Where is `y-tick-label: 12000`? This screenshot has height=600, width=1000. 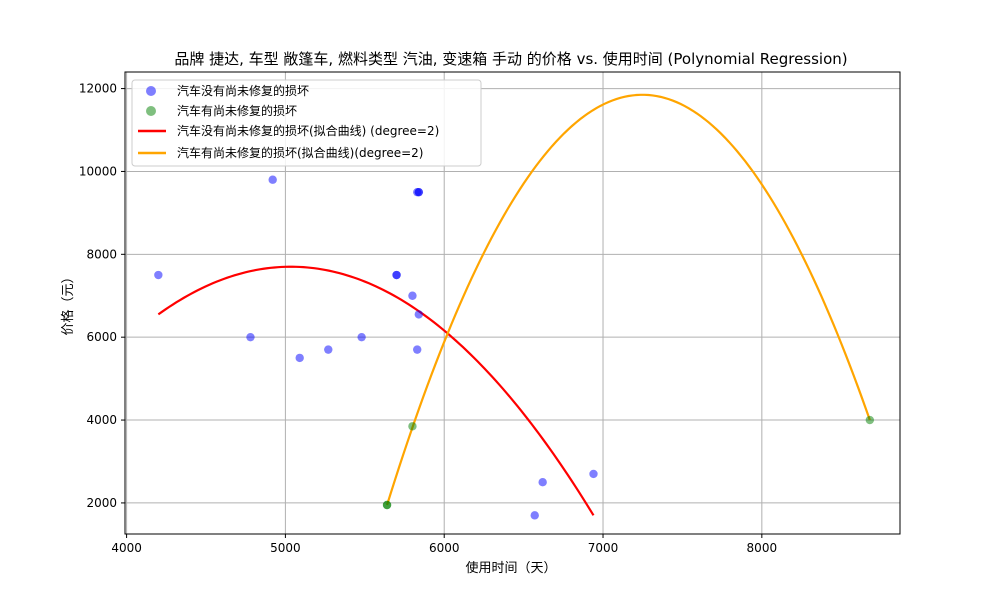
y-tick-label: 12000 is located at coordinates (98, 89).